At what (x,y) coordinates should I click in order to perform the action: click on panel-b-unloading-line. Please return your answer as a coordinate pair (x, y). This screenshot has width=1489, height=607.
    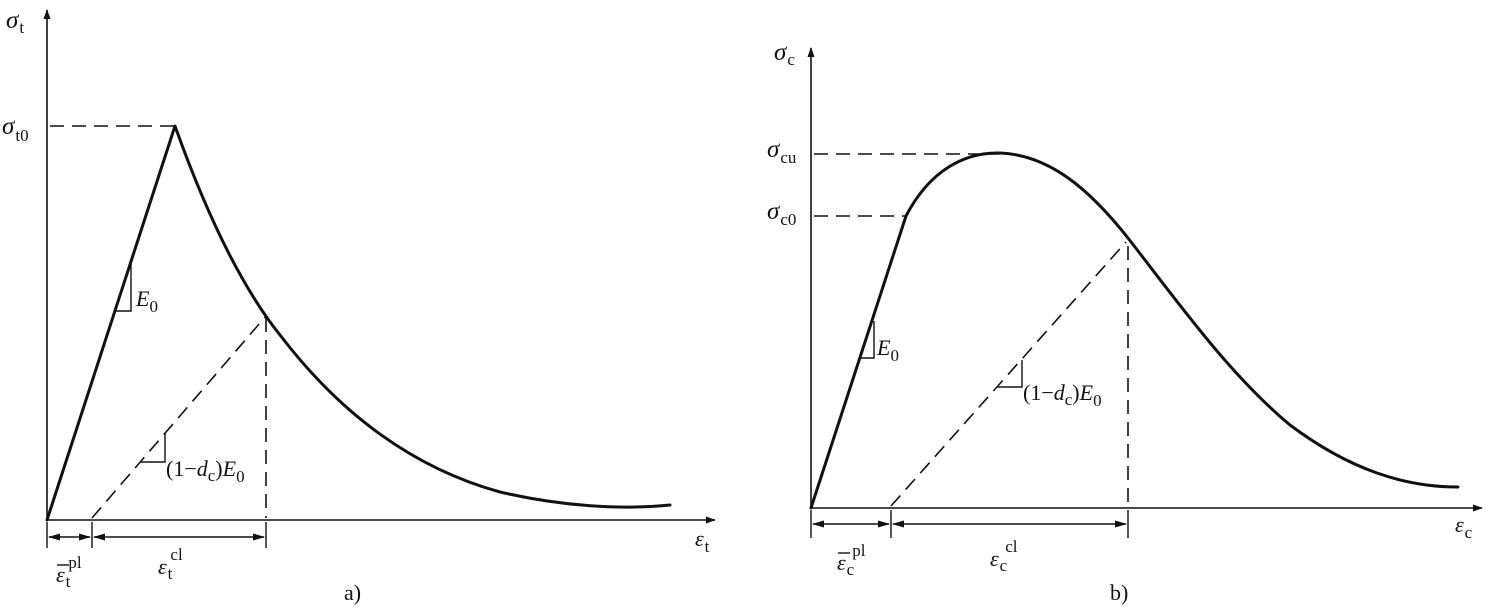
    Looking at the image, I should click on (1008, 374).